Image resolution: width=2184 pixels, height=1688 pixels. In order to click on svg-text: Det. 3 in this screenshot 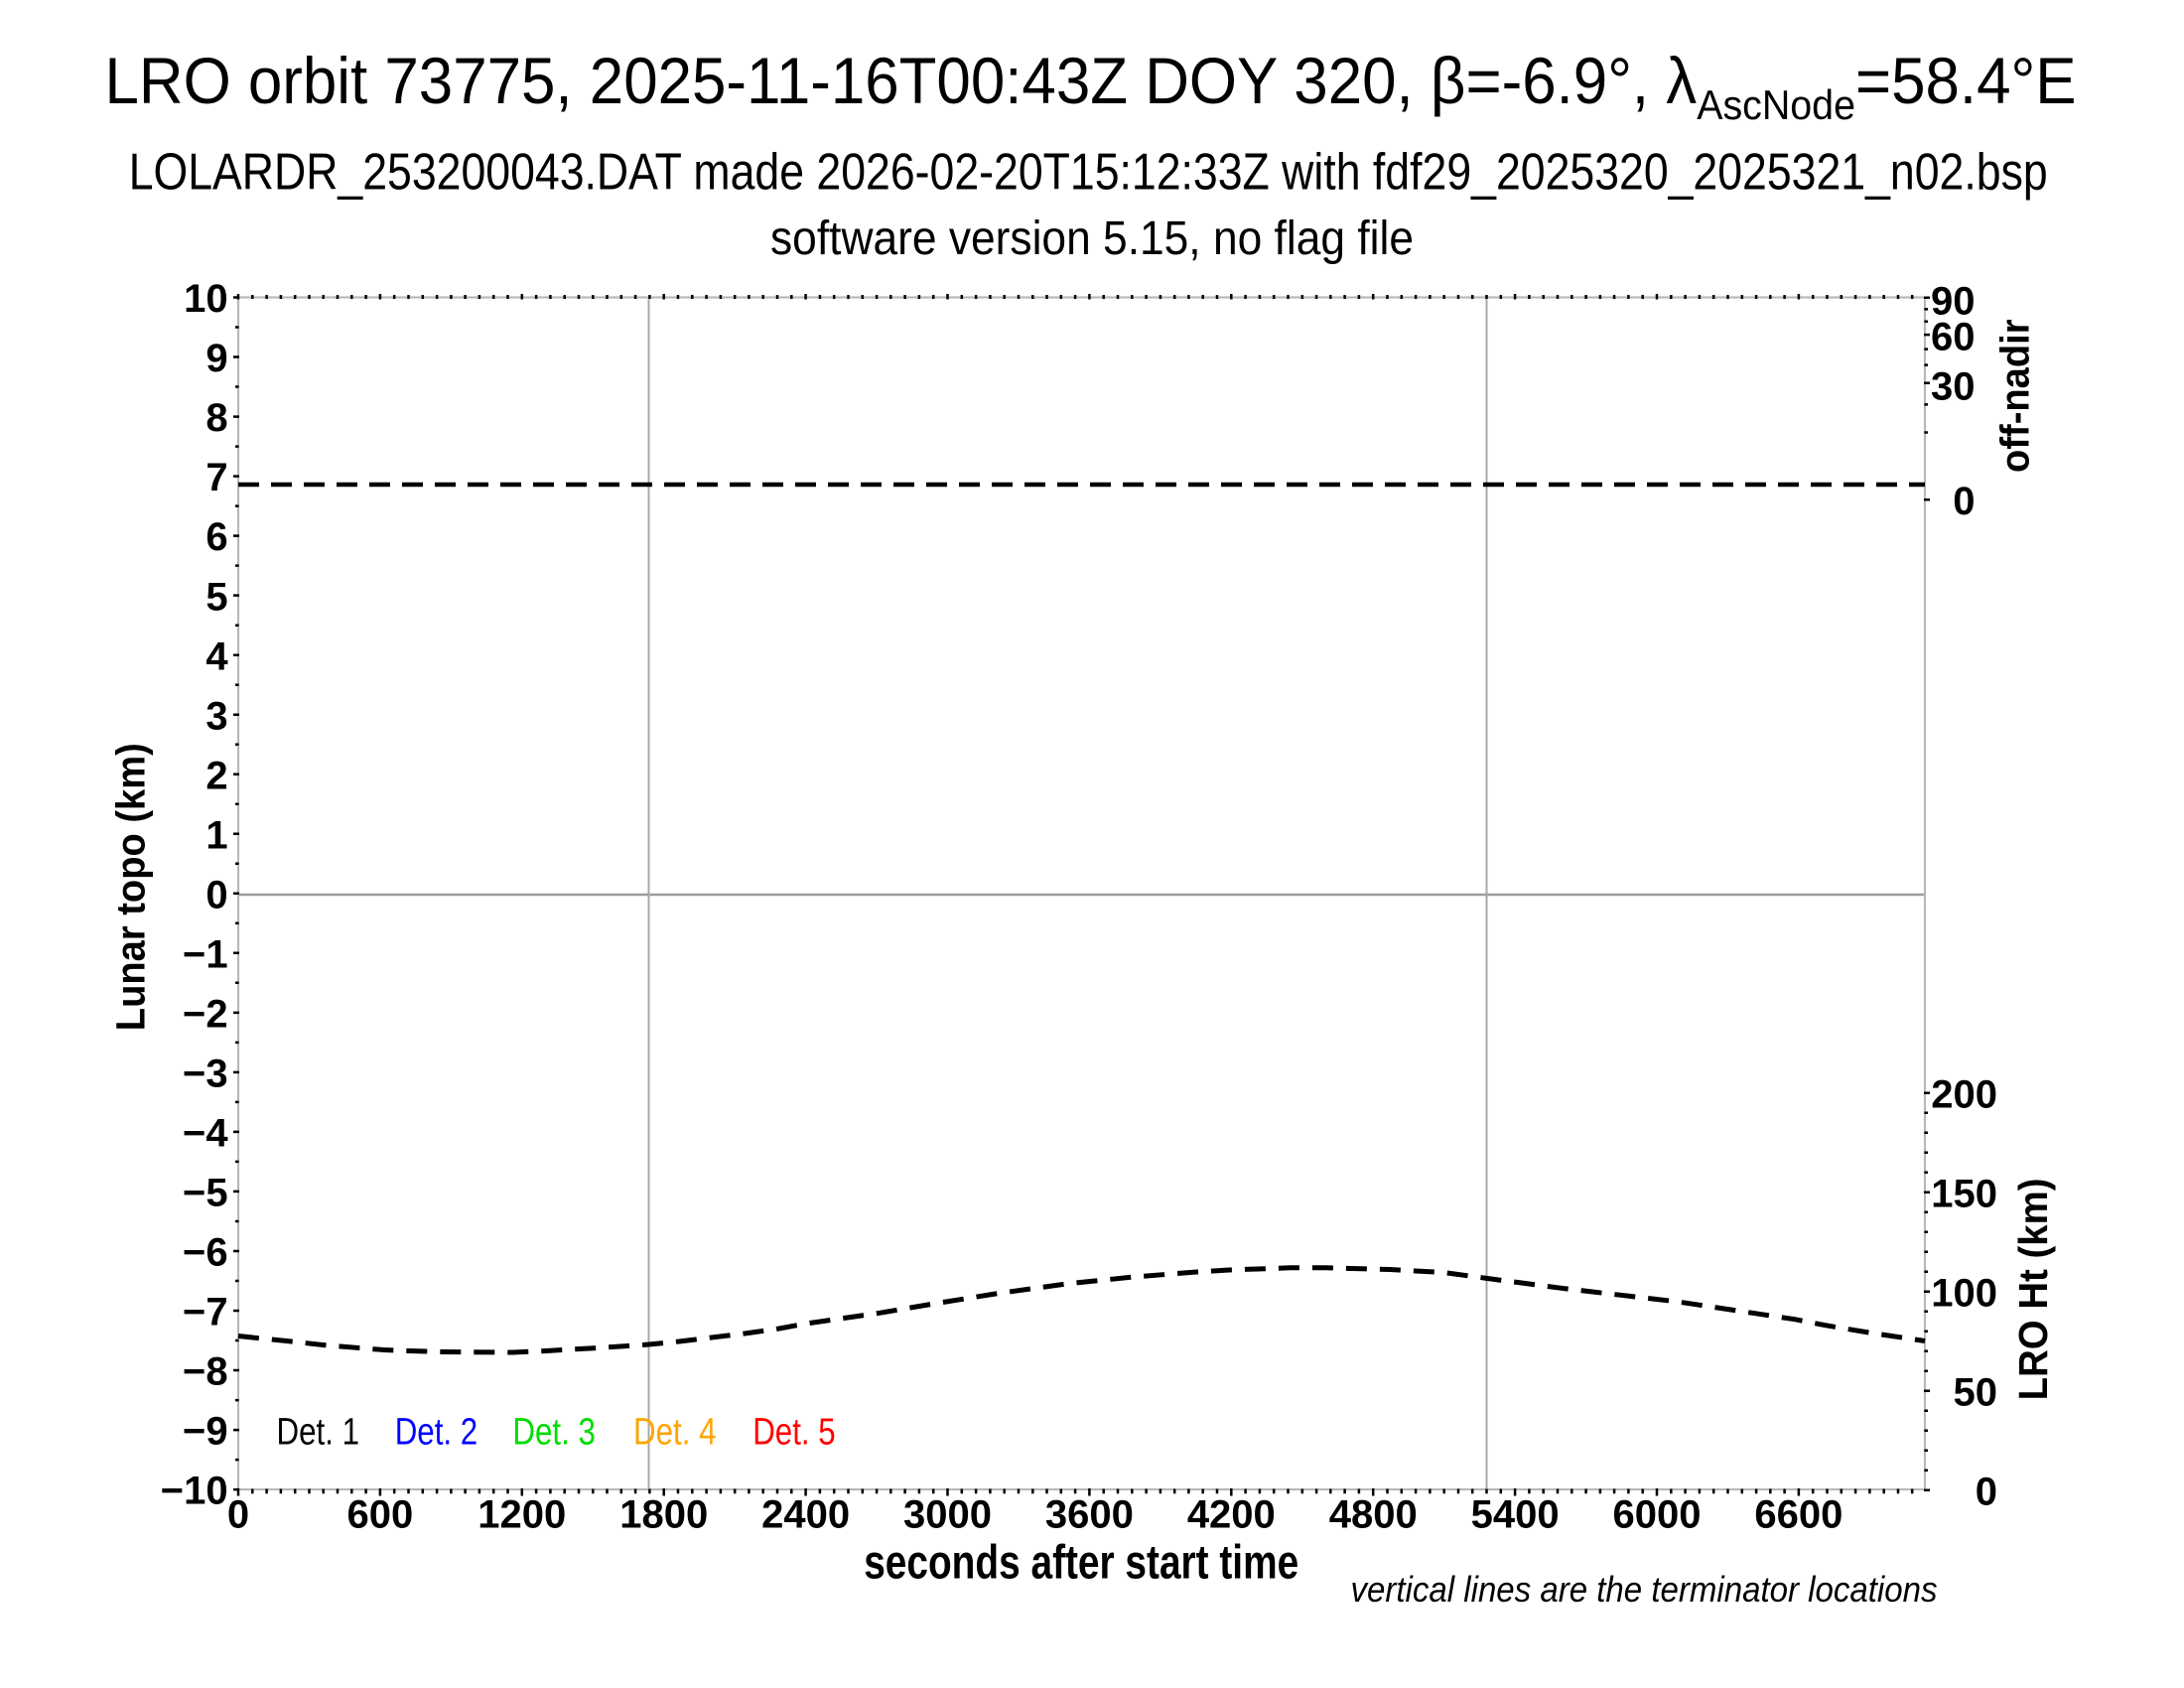, I will do `click(554, 1432)`.